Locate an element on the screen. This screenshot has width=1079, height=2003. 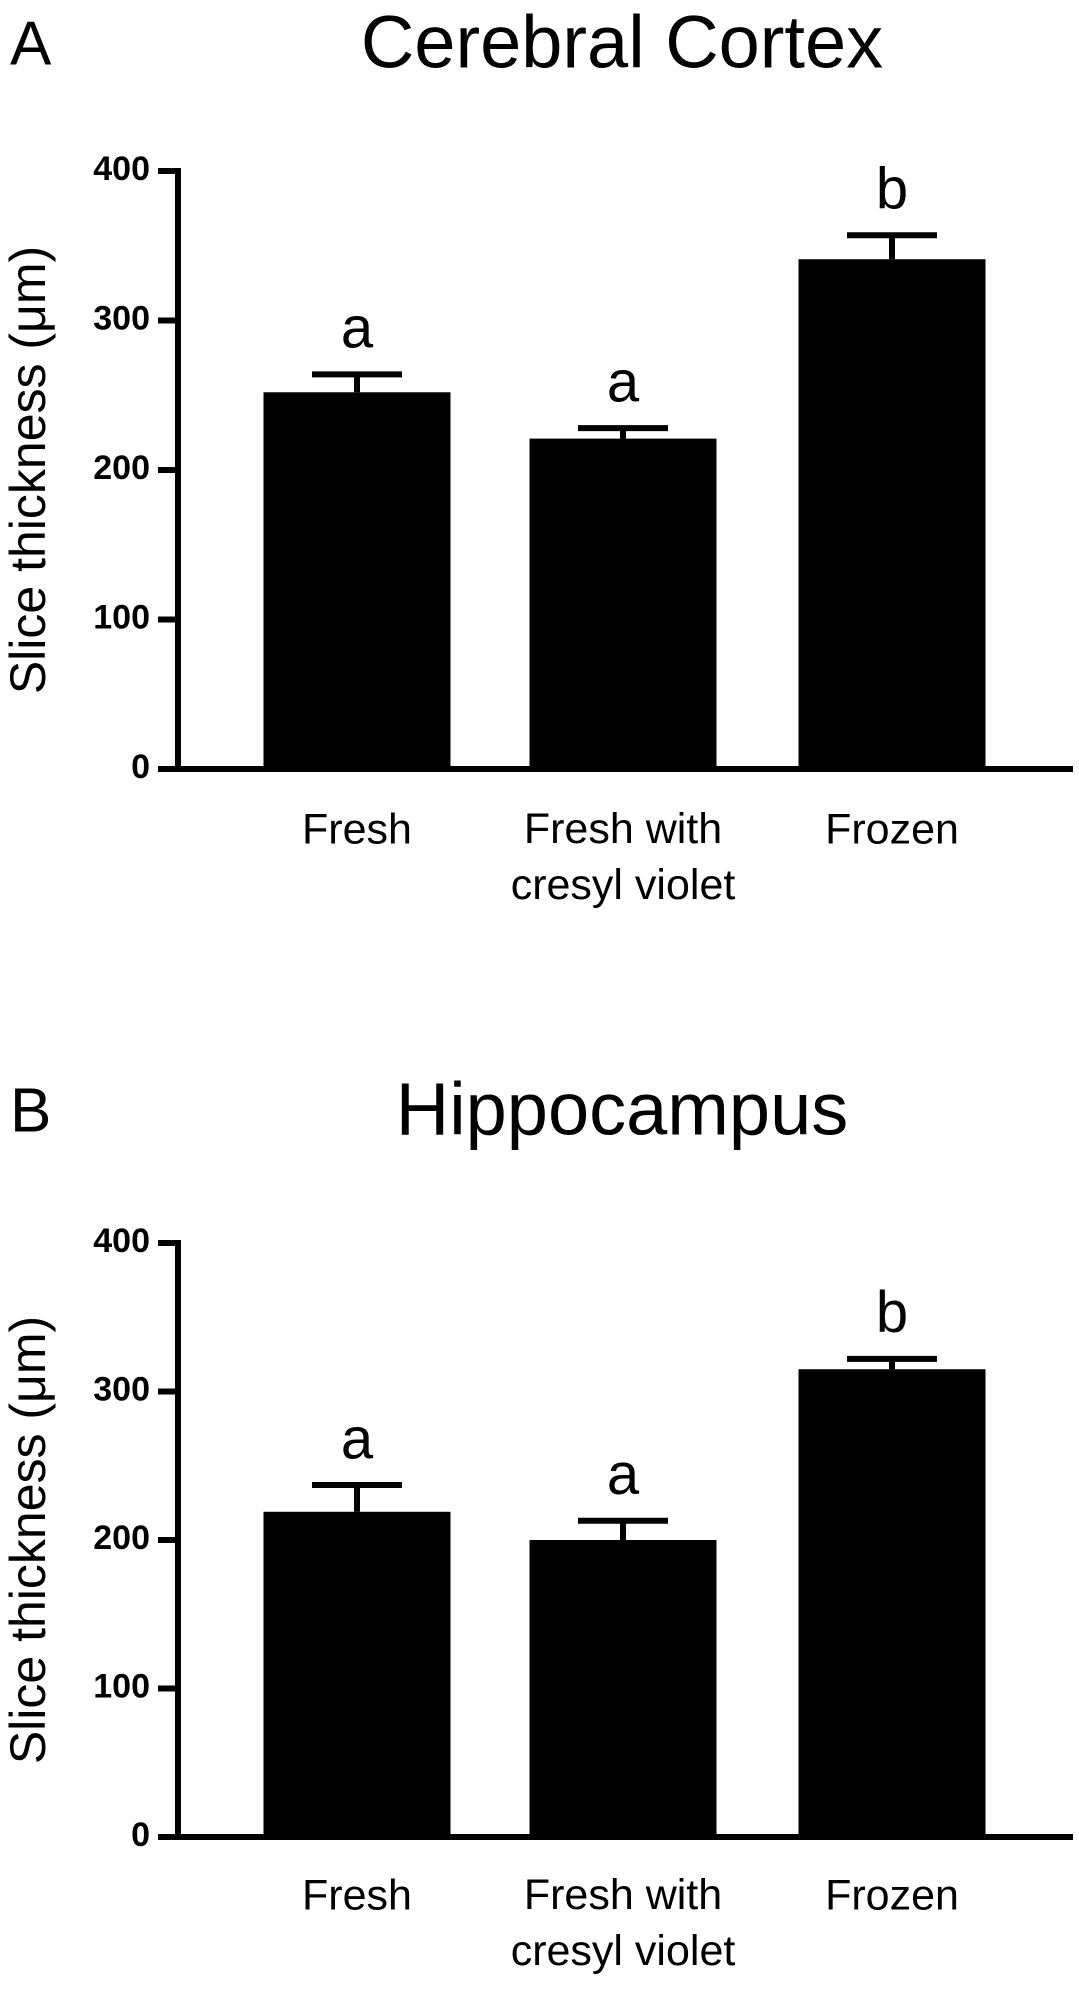
panel-label: B is located at coordinates (30, 1110).